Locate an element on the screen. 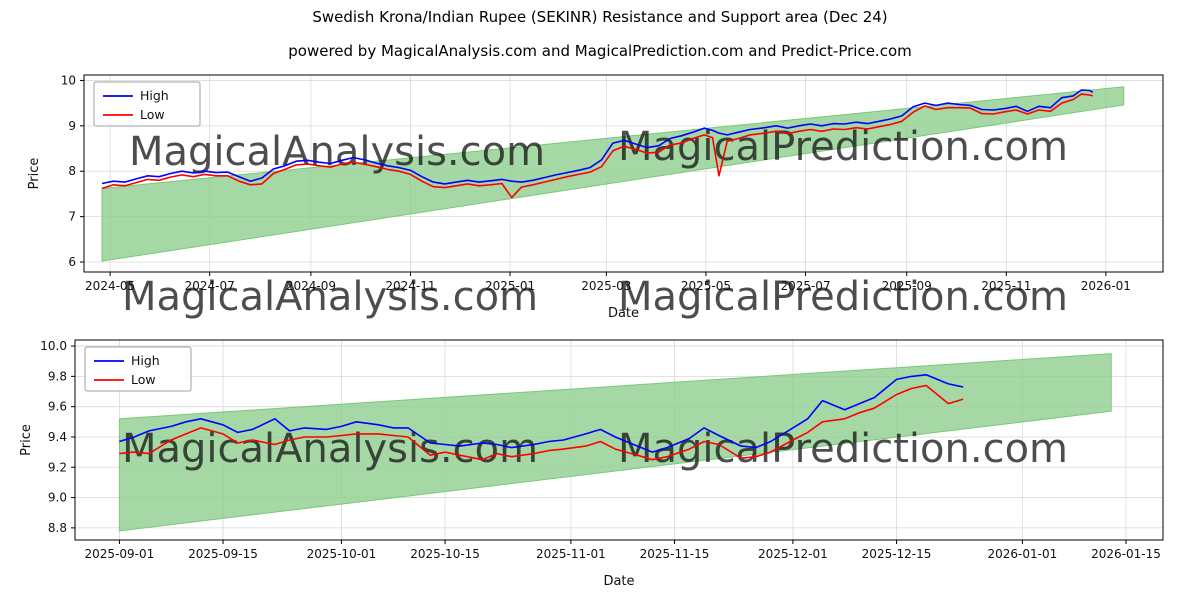 The width and height of the screenshot is (1200, 600). svg-text: 2024-09 is located at coordinates (311, 286).